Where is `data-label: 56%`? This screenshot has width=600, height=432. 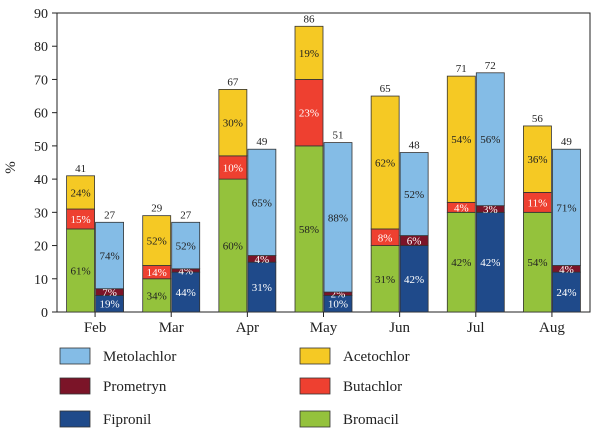 data-label: 56% is located at coordinates (490, 140).